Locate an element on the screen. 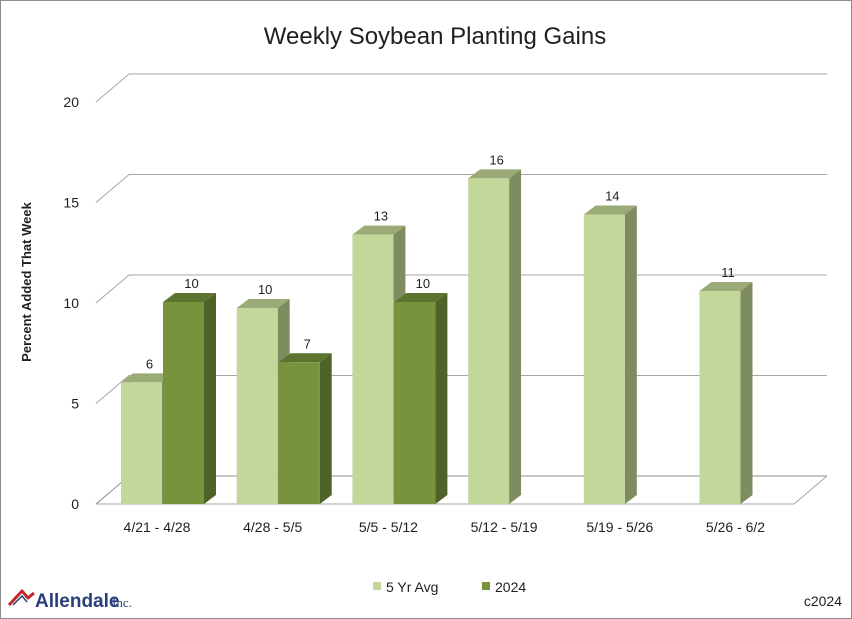 The image size is (852, 619). allendale-logo: Allendale Inc. is located at coordinates (69, 600).